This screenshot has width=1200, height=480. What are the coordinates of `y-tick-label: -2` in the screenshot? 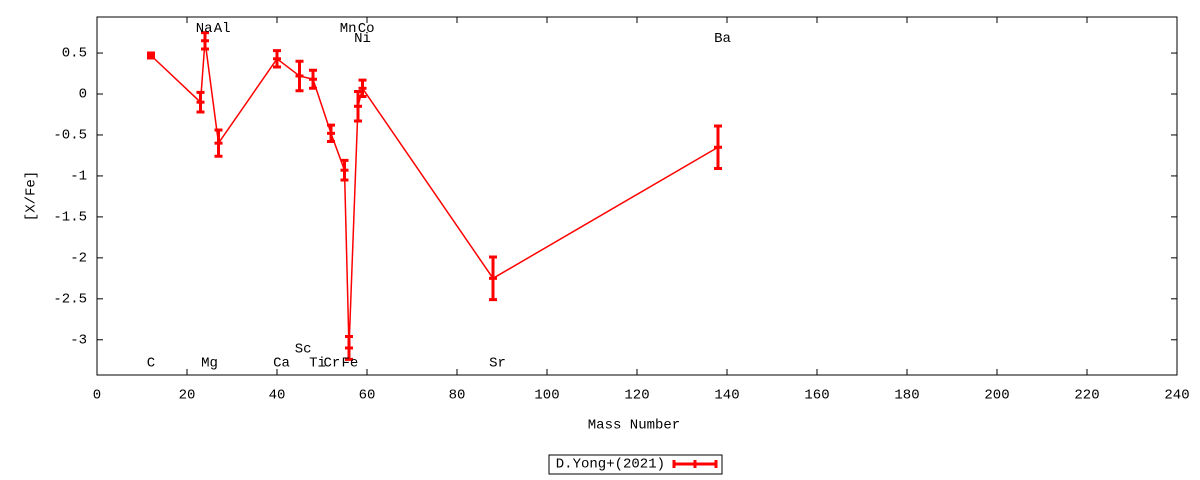 It's located at (78, 259).